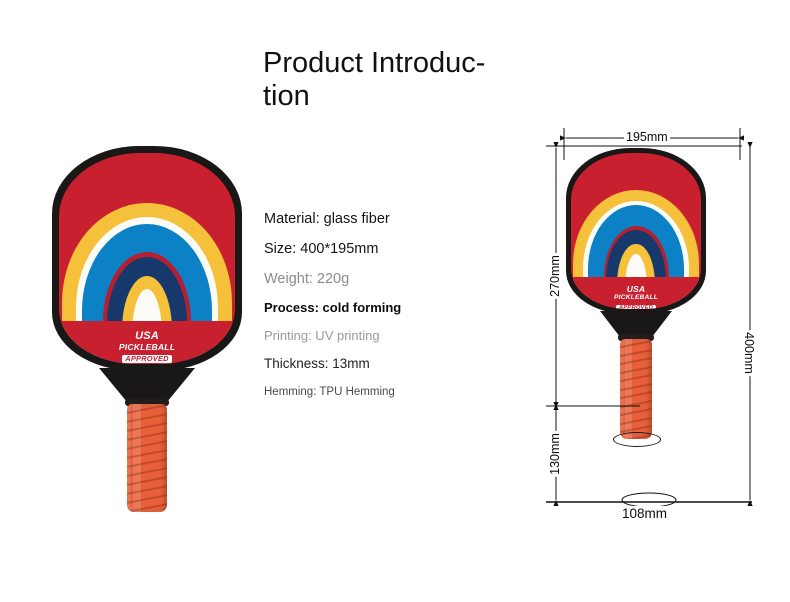 The width and height of the screenshot is (790, 602). I want to click on dimension-label-height-total: 400mm, so click(748, 353).